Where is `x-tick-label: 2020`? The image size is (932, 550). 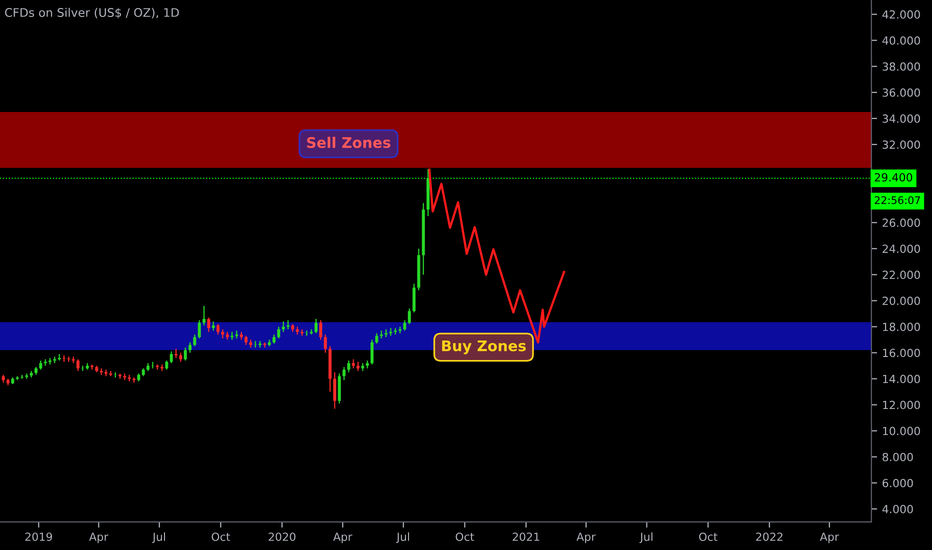 x-tick-label: 2020 is located at coordinates (282, 536).